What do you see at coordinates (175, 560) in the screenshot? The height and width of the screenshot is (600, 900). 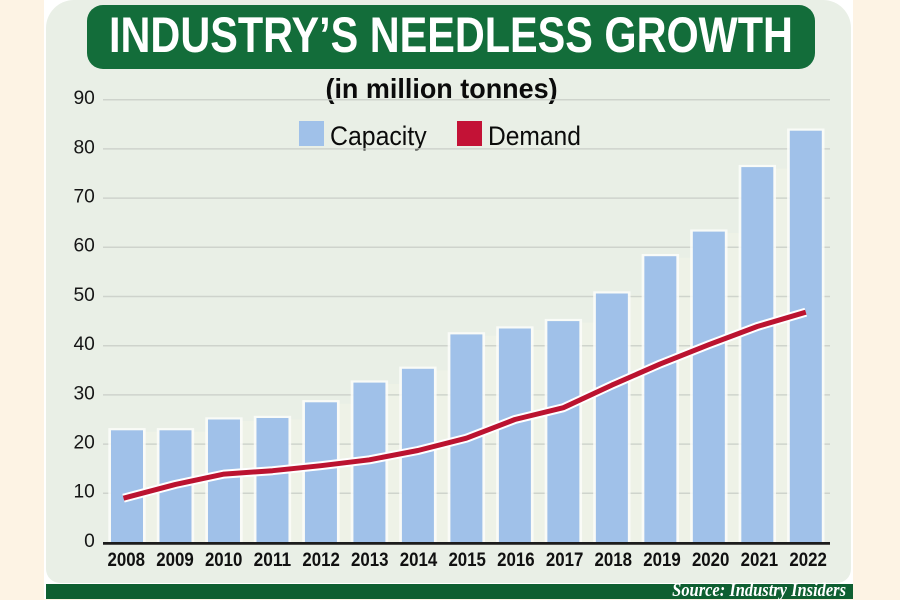 I see `svg-text: 2009` at bounding box center [175, 560].